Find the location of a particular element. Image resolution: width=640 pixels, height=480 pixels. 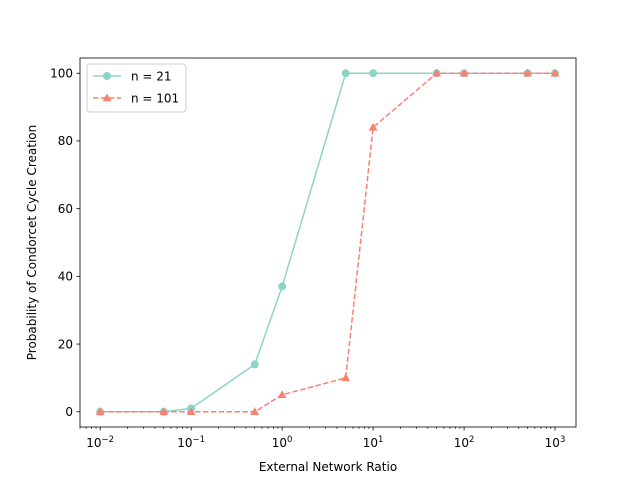

y-tick-label: 80 is located at coordinates (65, 141).